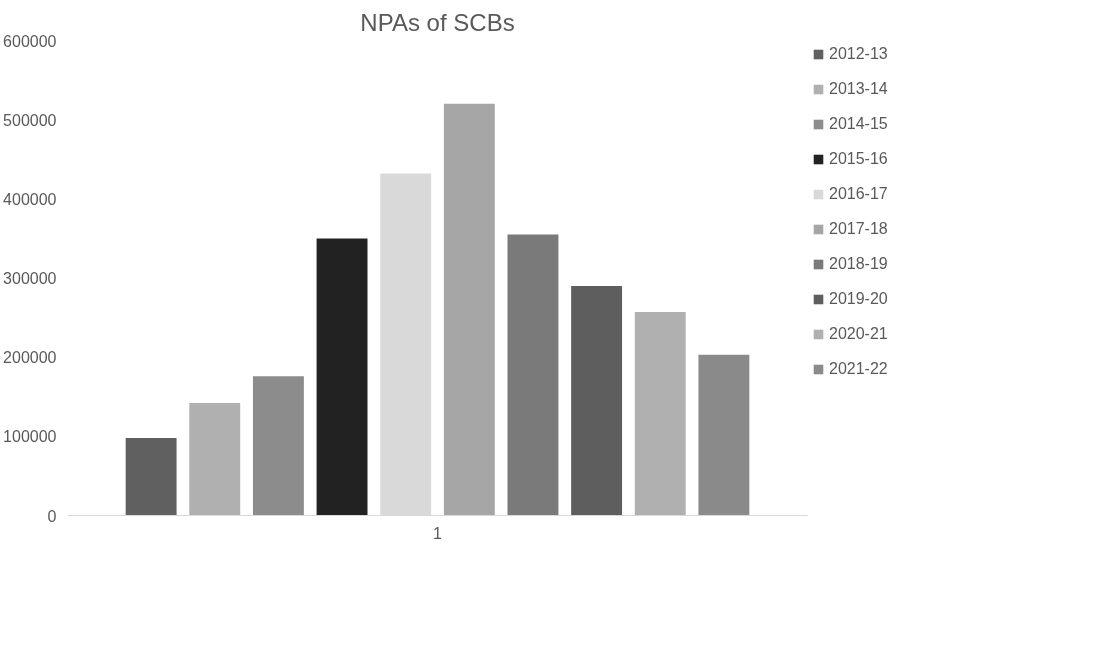 The width and height of the screenshot is (1094, 660). I want to click on legend-label: 2018-19, so click(858, 264).